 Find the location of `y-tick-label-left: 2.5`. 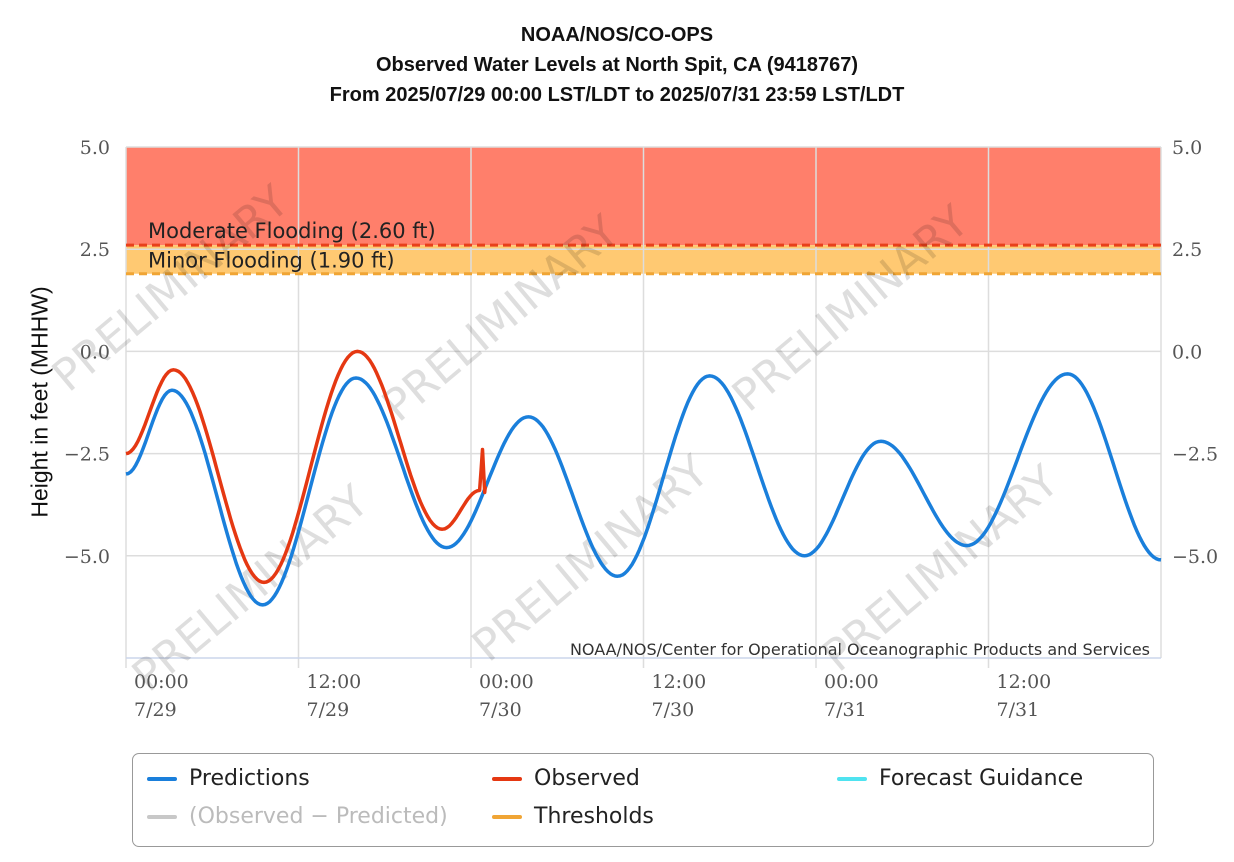

y-tick-label-left: 2.5 is located at coordinates (95, 250).